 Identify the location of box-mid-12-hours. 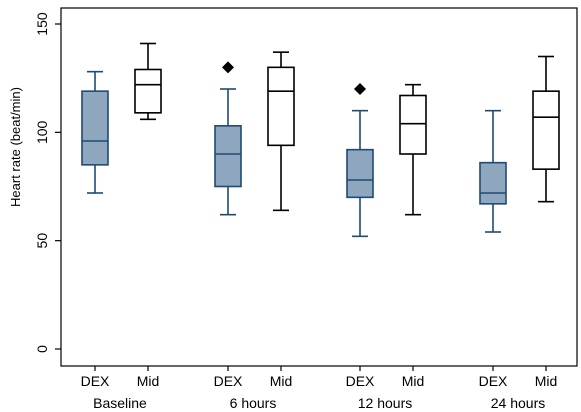
(413, 149).